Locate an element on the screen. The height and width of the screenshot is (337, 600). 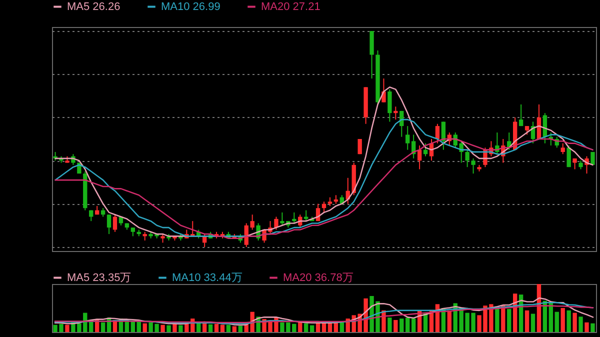
legend-label: MA20 36.78万 is located at coordinates (318, 278).